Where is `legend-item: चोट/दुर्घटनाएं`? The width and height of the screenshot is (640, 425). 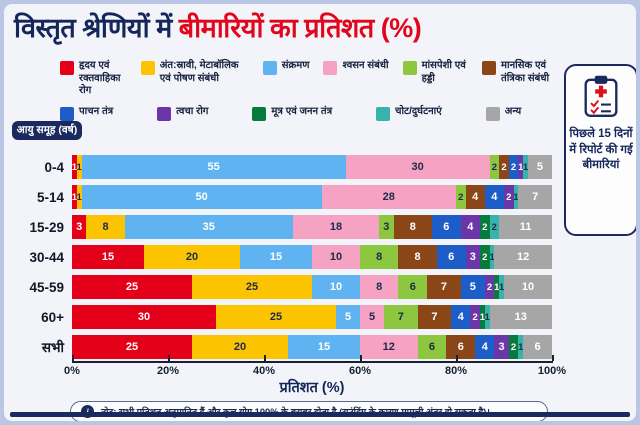
legend-item: चोट/दुर्घटनाएं is located at coordinates (409, 113).